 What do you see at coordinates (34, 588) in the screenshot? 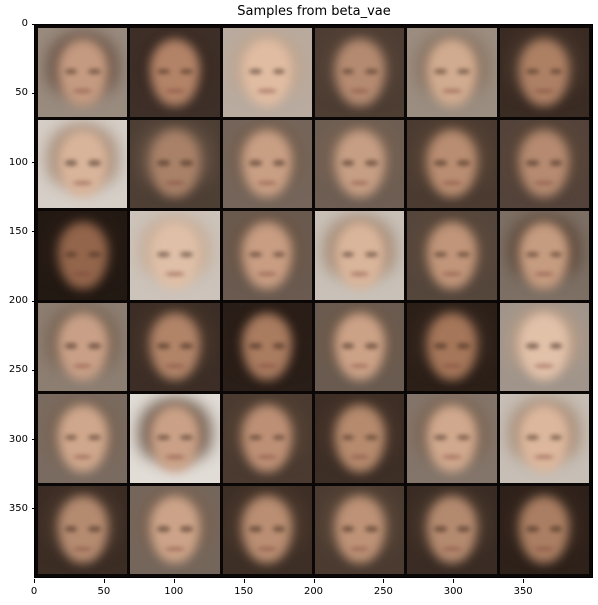
I see `x-tick-label: 0` at bounding box center [34, 588].